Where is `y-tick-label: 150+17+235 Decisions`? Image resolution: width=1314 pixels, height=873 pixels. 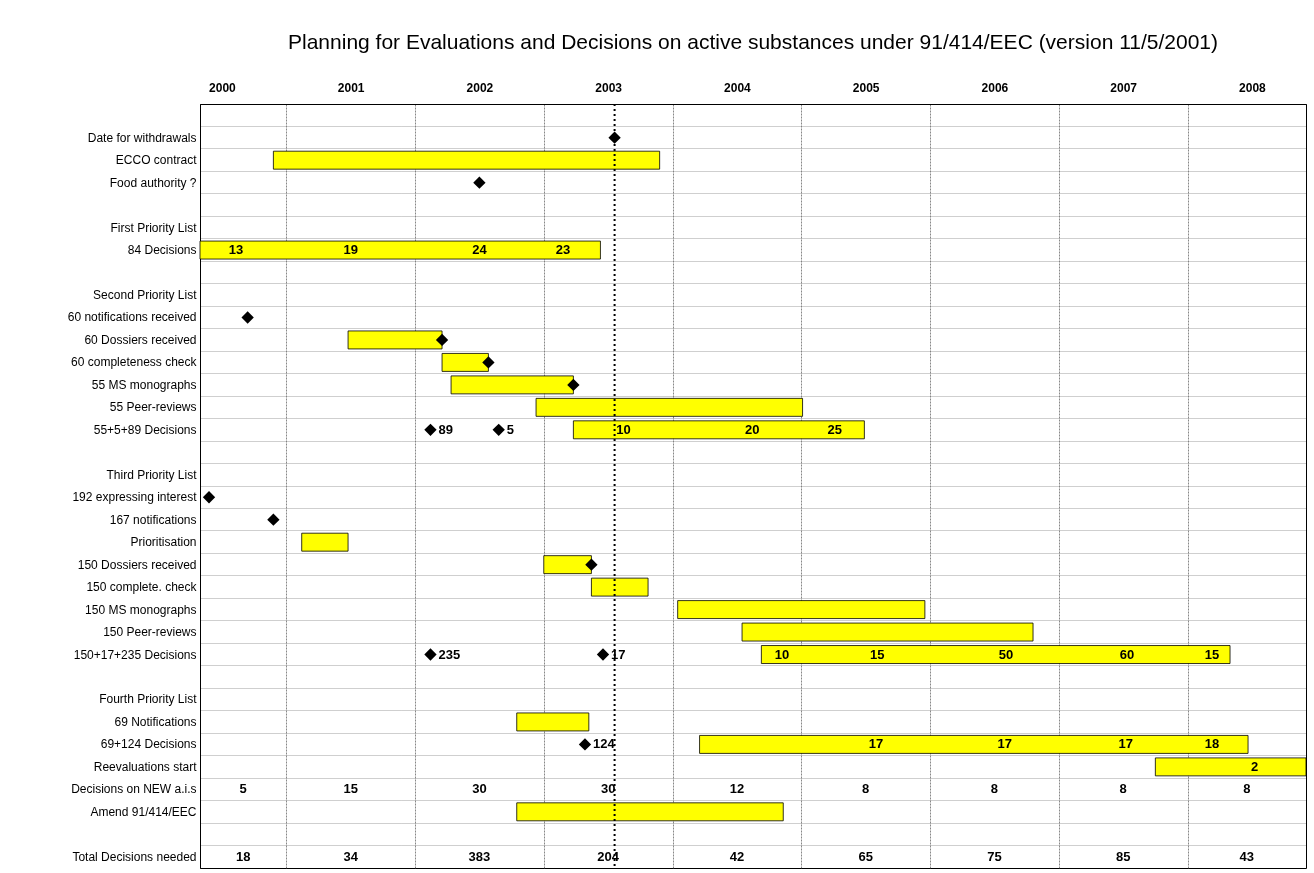 y-tick-label: 150+17+235 Decisions is located at coordinates (135, 654).